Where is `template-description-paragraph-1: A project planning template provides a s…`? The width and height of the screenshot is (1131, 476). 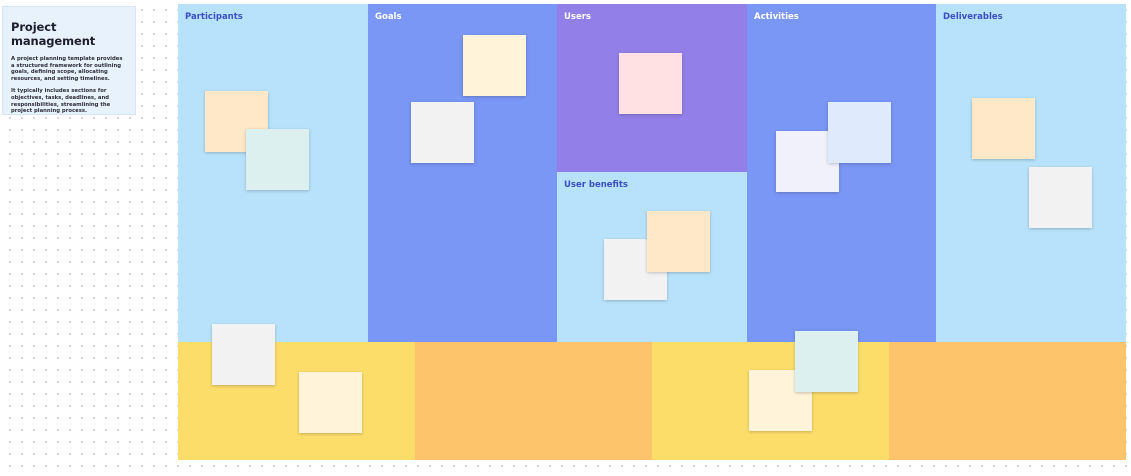 template-description-paragraph-1: A project planning template provides a s… is located at coordinates (67, 69).